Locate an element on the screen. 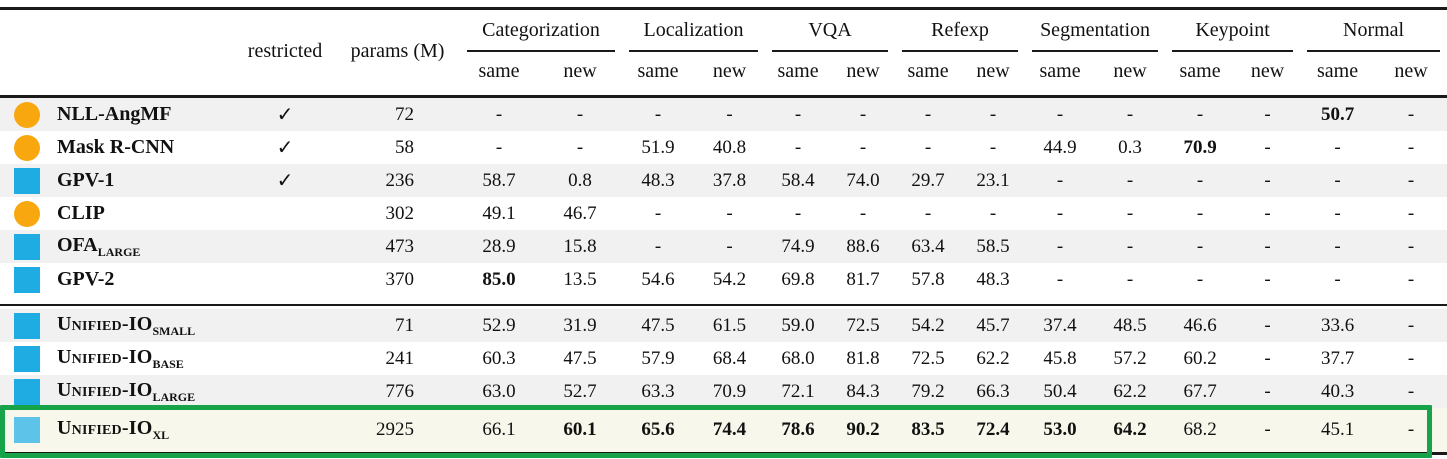  value-cell: 81.8 is located at coordinates (863, 358).